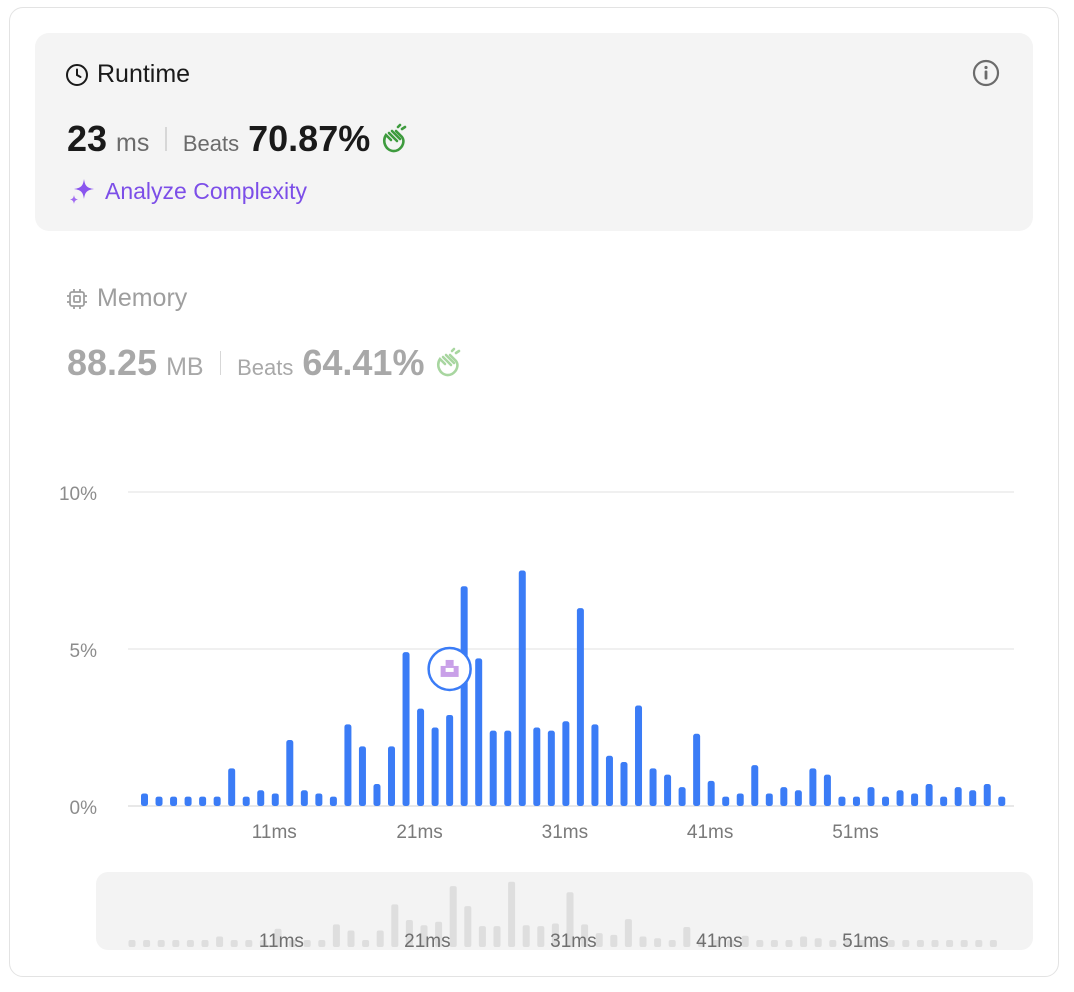 This screenshot has height=992, width=1074. I want to click on memory-heading: Memory, so click(126, 298).